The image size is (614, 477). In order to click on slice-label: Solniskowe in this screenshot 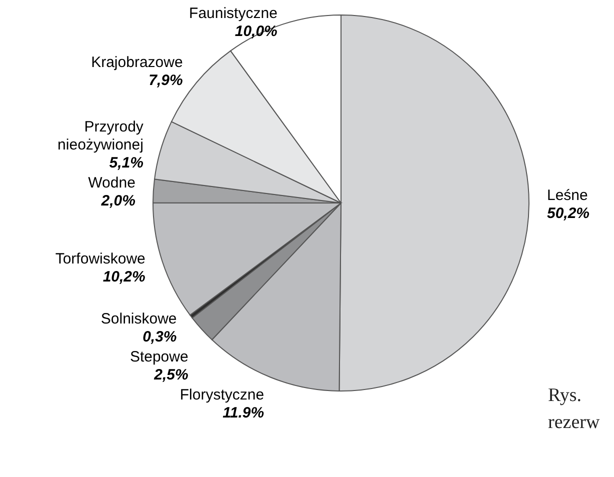, I will do `click(138, 319)`.